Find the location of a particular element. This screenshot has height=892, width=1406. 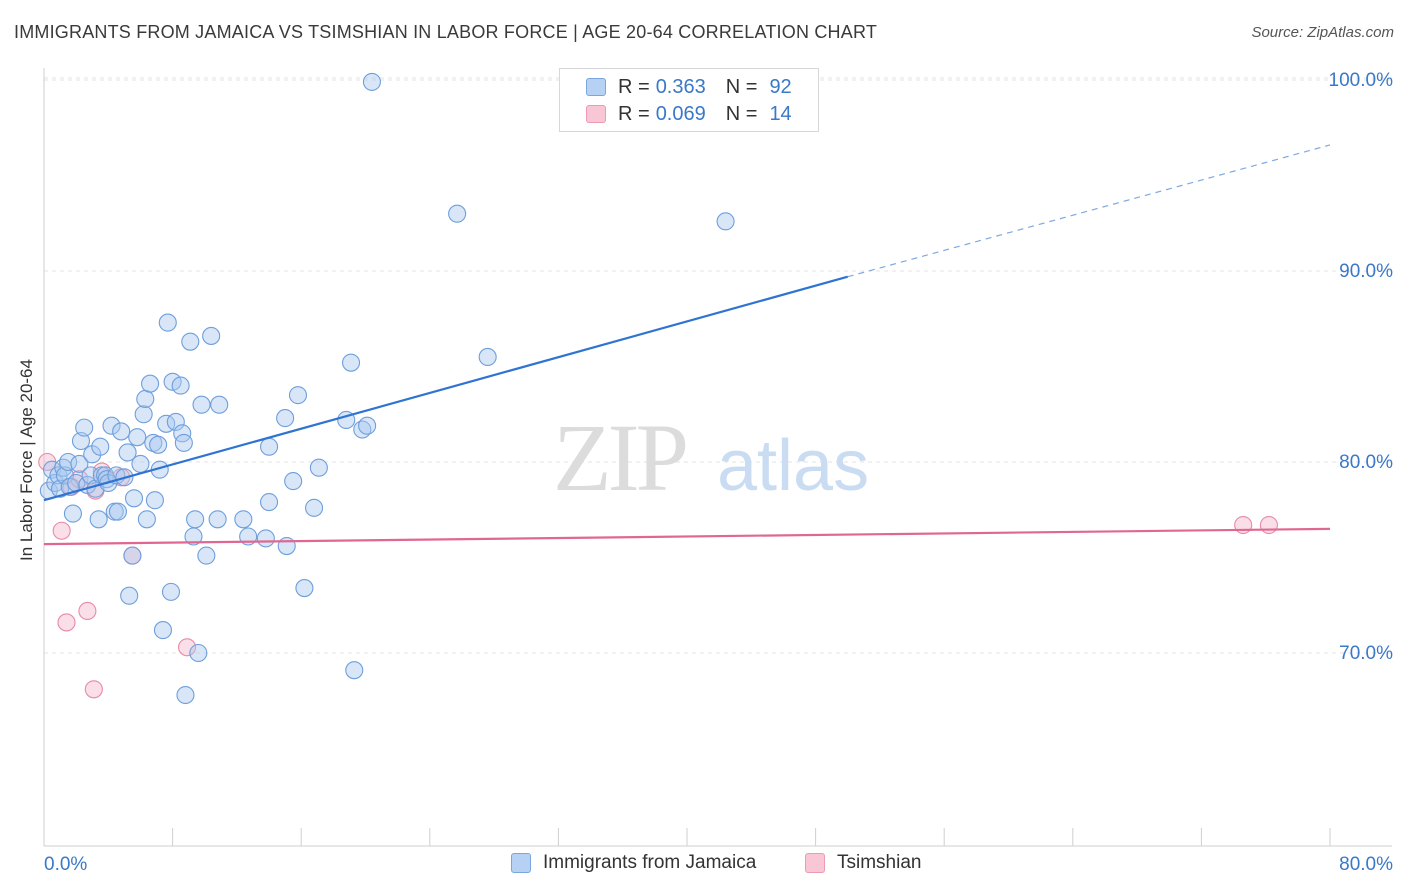

series-legend: Immigrants from Jamaica Tsimshian is located at coordinates (703, 865).